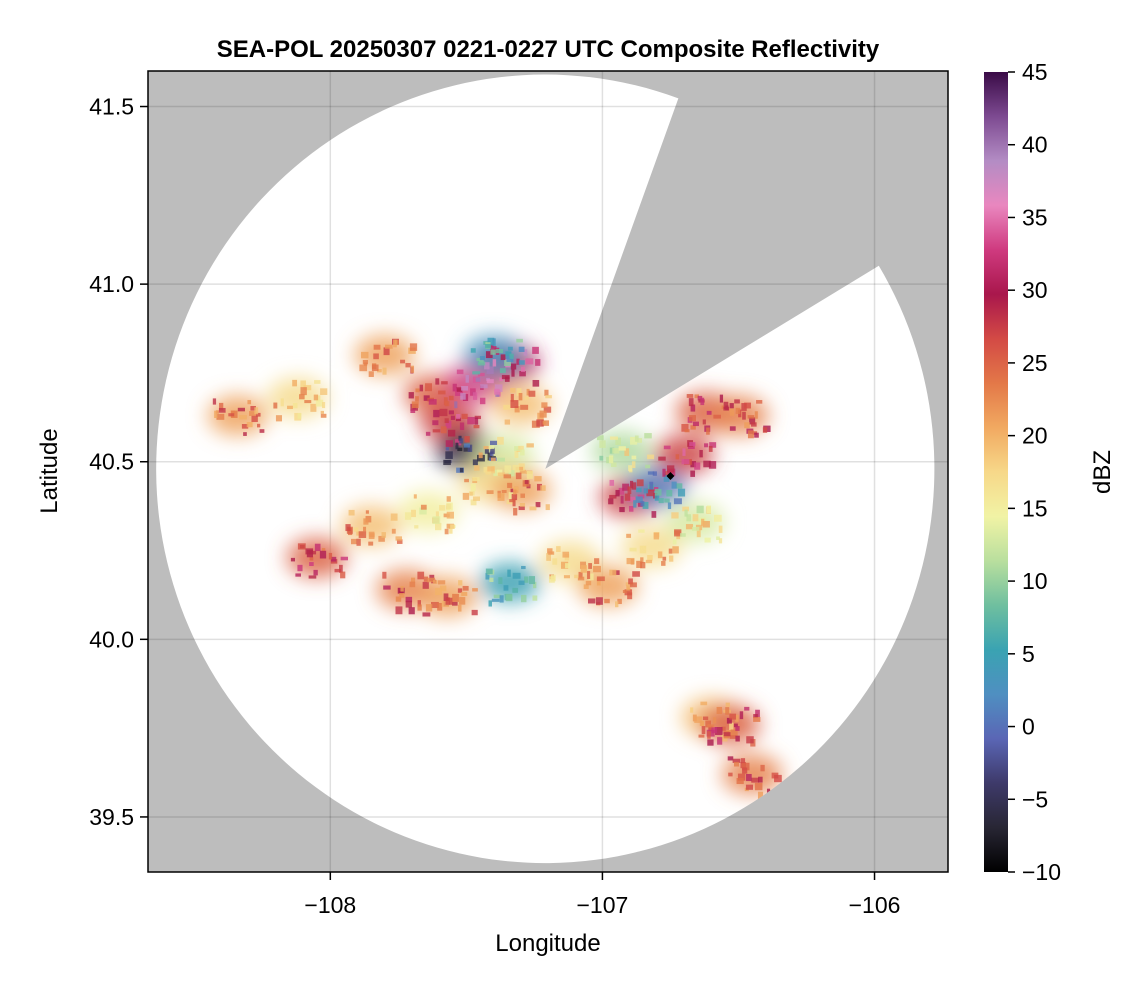  I want to click on x-axis: −108 −107 −106, so click(602, 895).